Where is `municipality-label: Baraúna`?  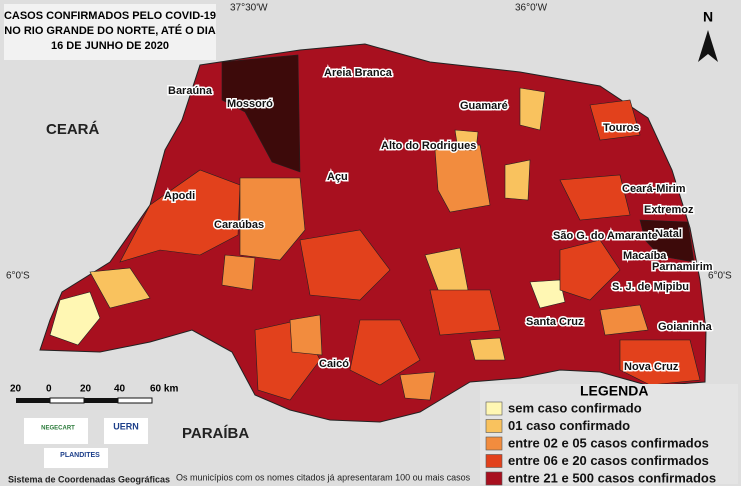 municipality-label: Baraúna is located at coordinates (190, 91).